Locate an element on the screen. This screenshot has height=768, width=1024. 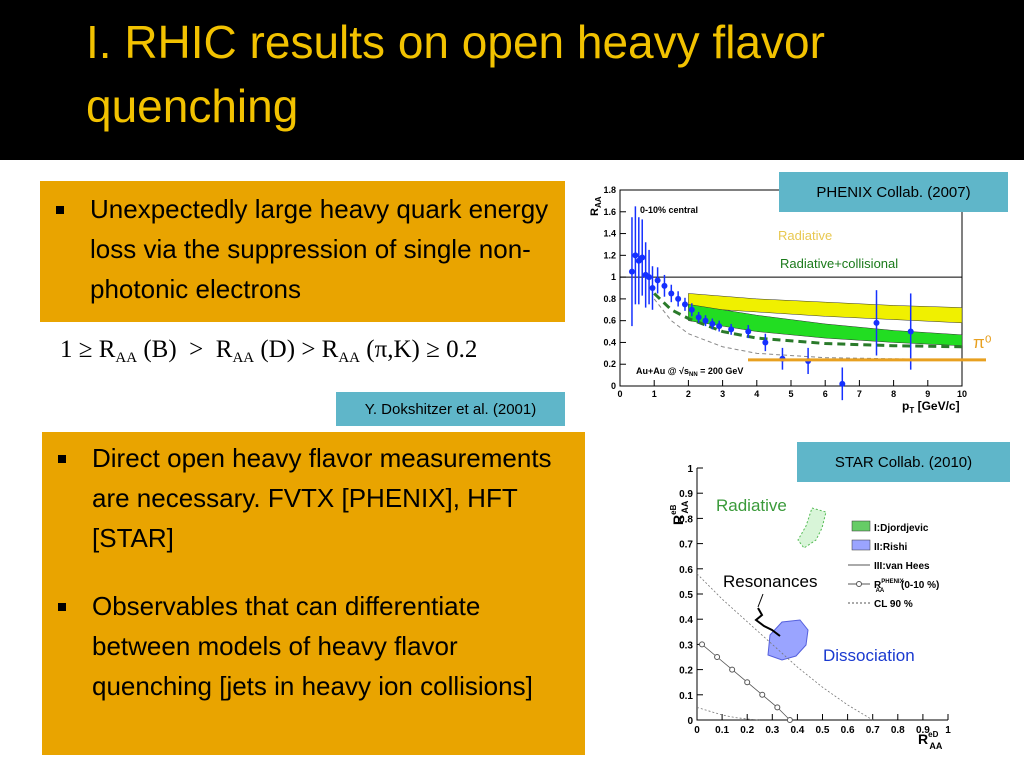
eq-part: (D) > R is located at coordinates (296, 349).